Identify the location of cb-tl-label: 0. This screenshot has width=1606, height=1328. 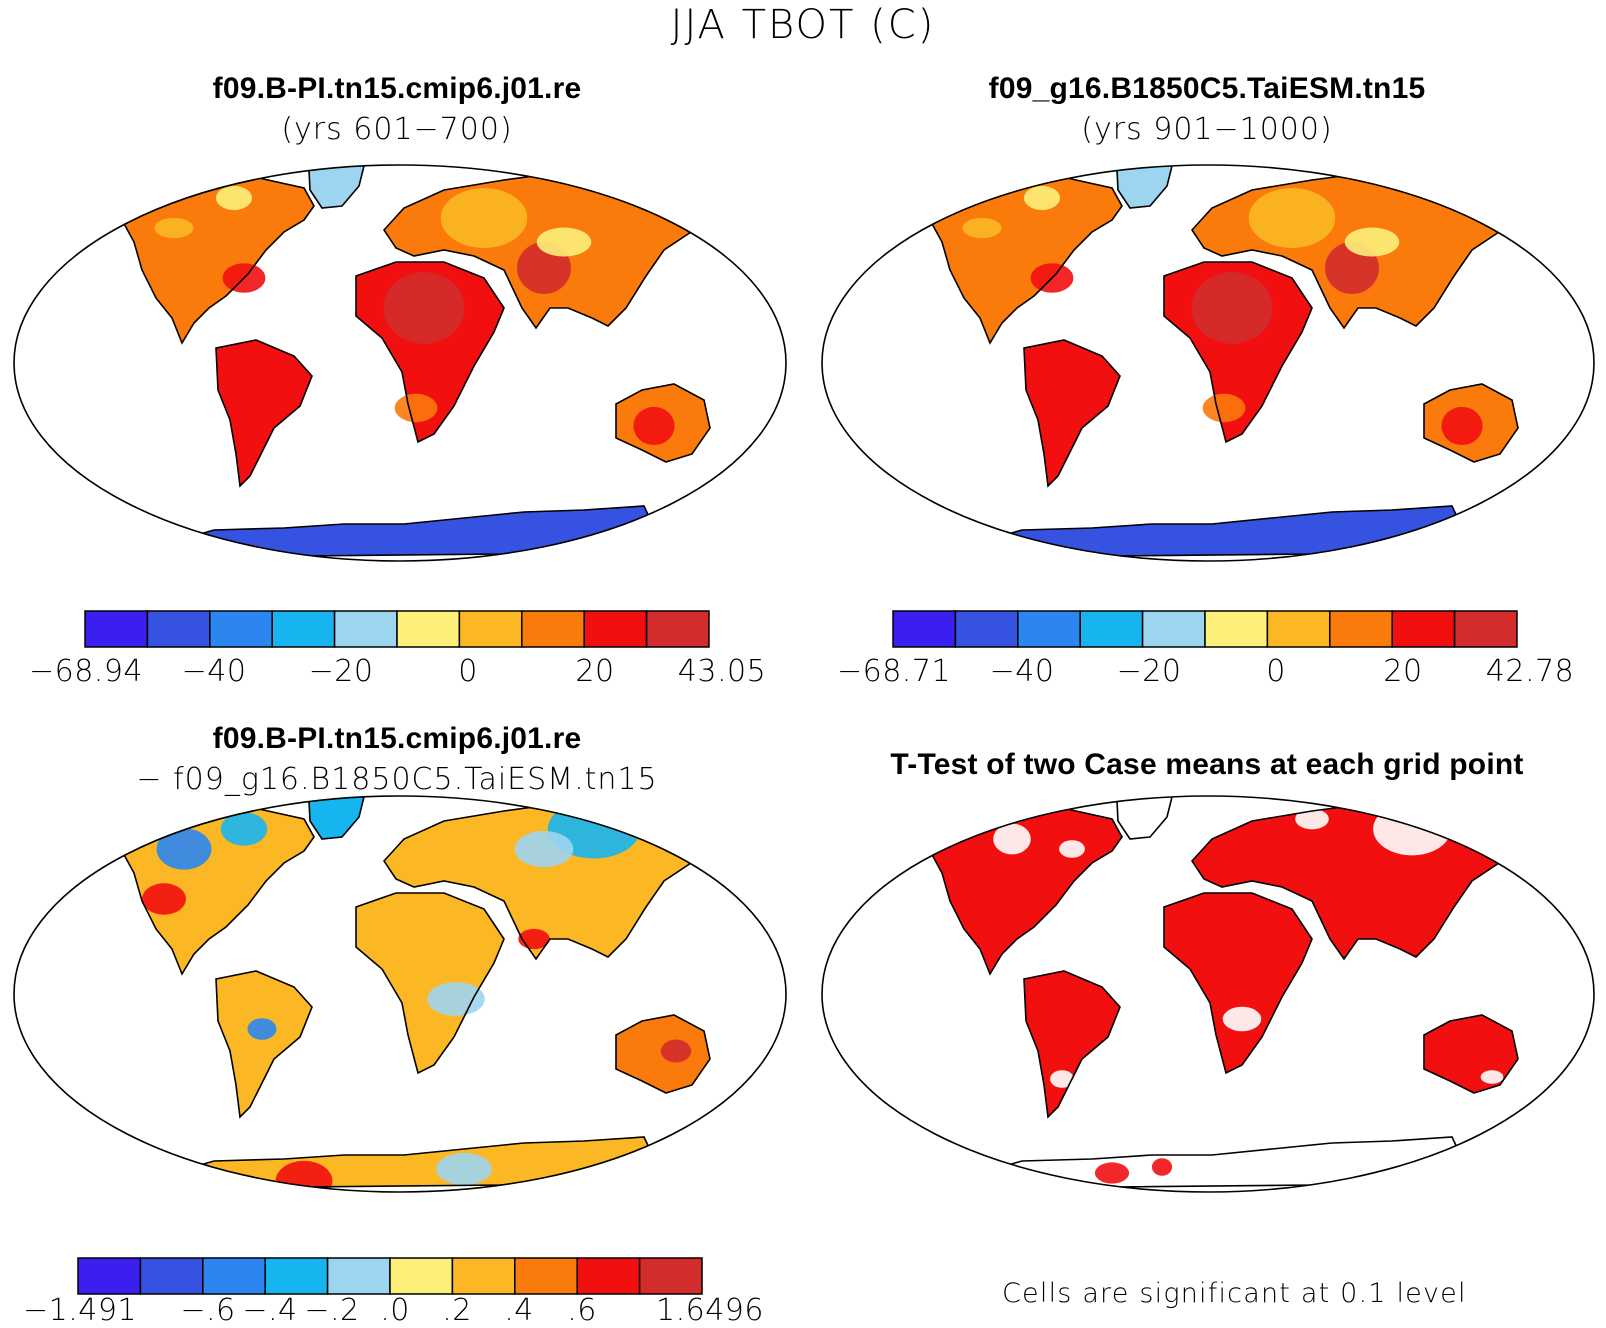
(468, 671).